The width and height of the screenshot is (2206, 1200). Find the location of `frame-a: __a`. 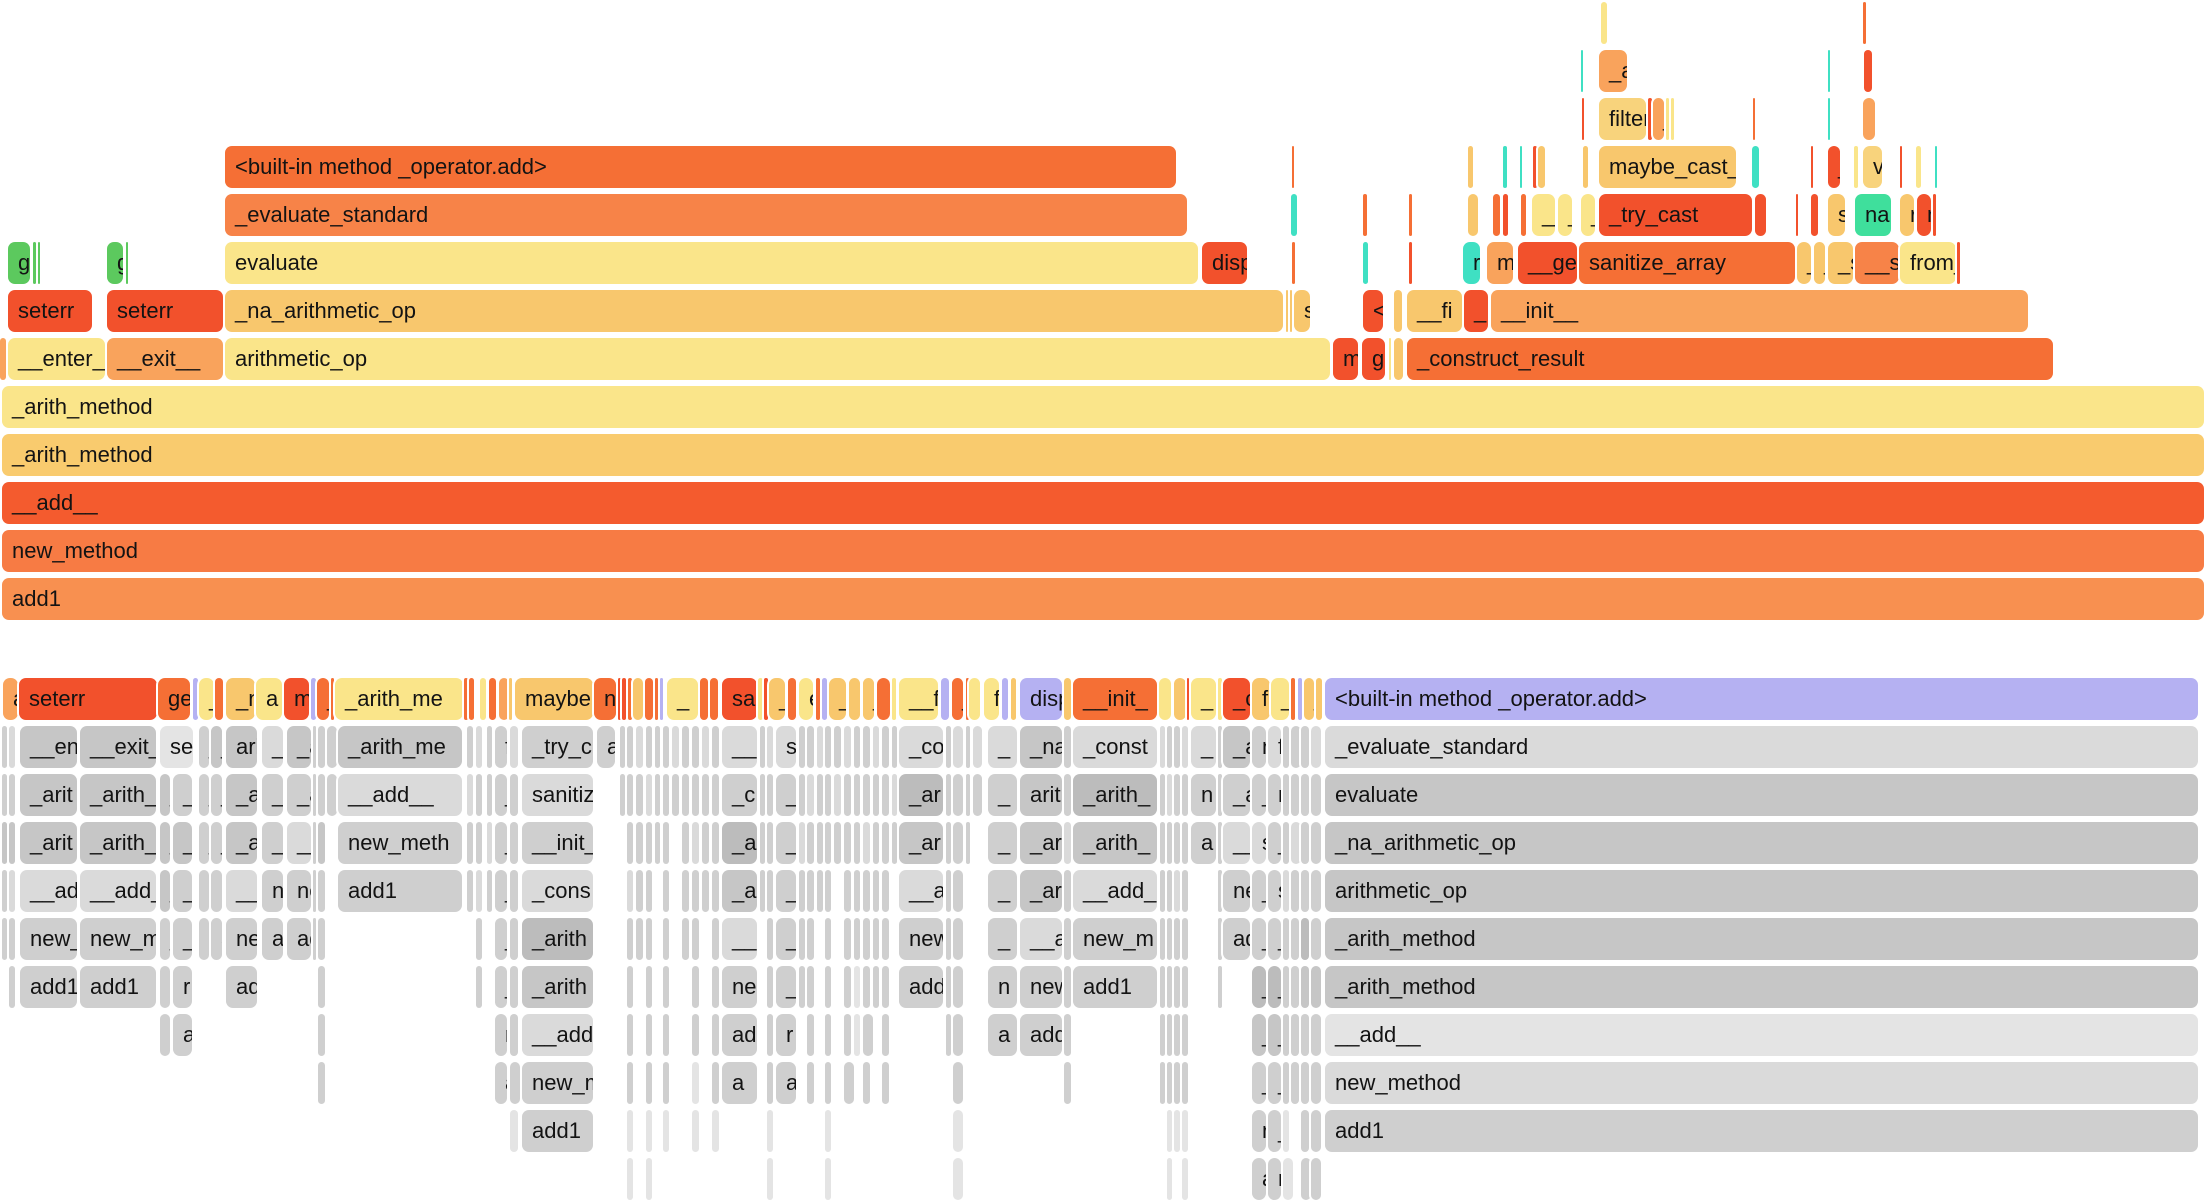

frame-a: __a is located at coordinates (1041, 939).